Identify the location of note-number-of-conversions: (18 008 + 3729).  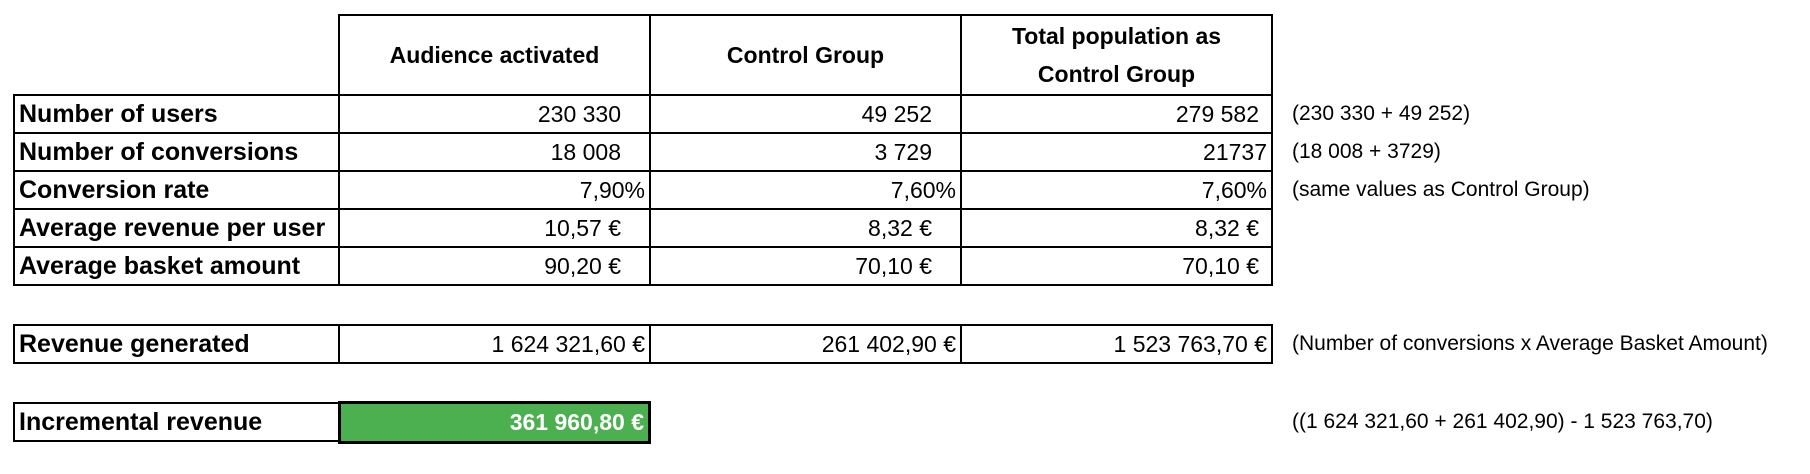
(1366, 151).